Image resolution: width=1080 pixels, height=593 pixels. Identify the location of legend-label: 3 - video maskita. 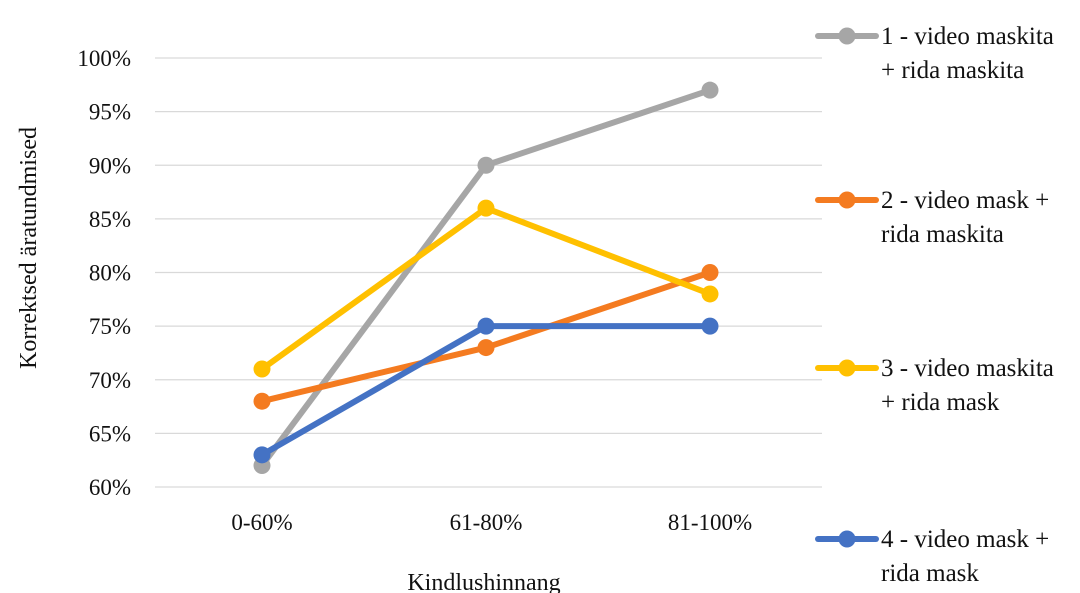
(967, 368).